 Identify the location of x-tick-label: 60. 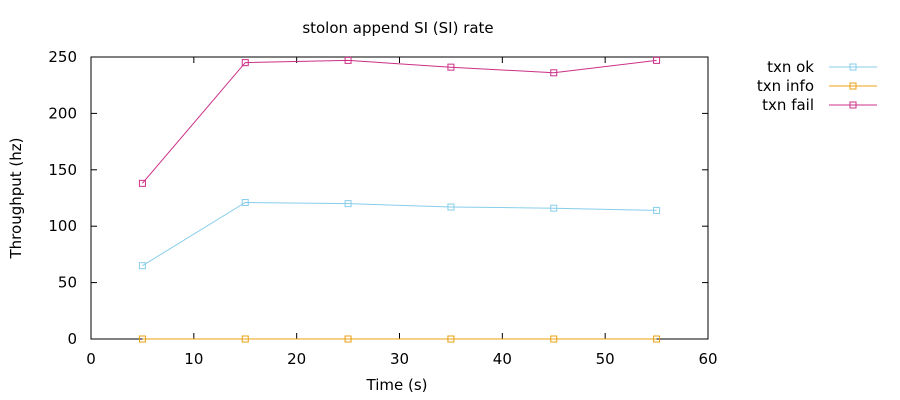
(707, 359).